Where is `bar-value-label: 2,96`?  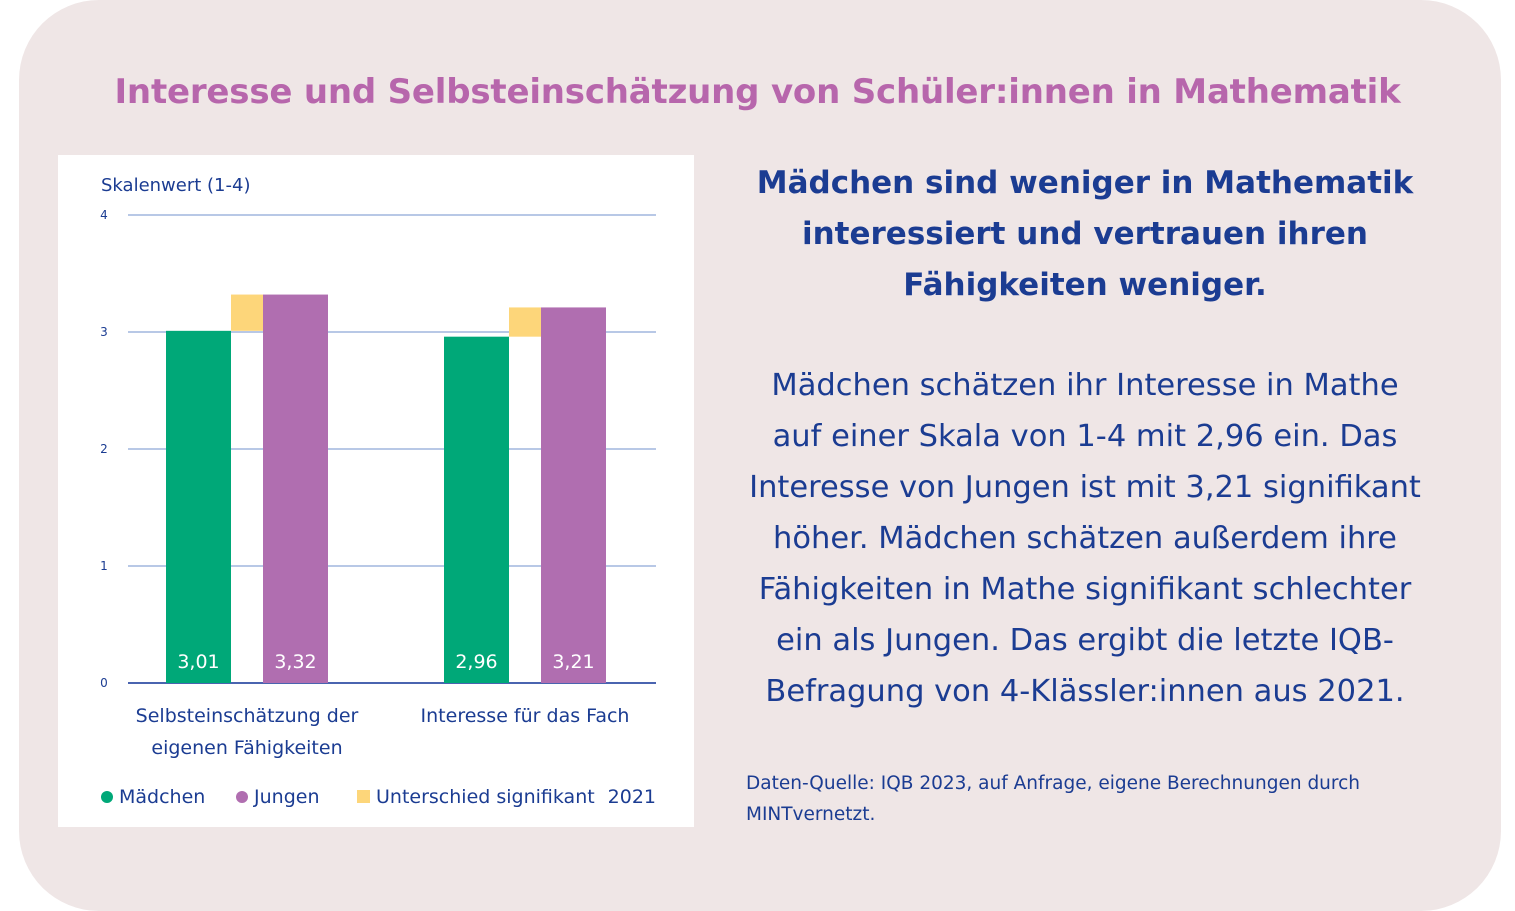 bar-value-label: 2,96 is located at coordinates (476, 662).